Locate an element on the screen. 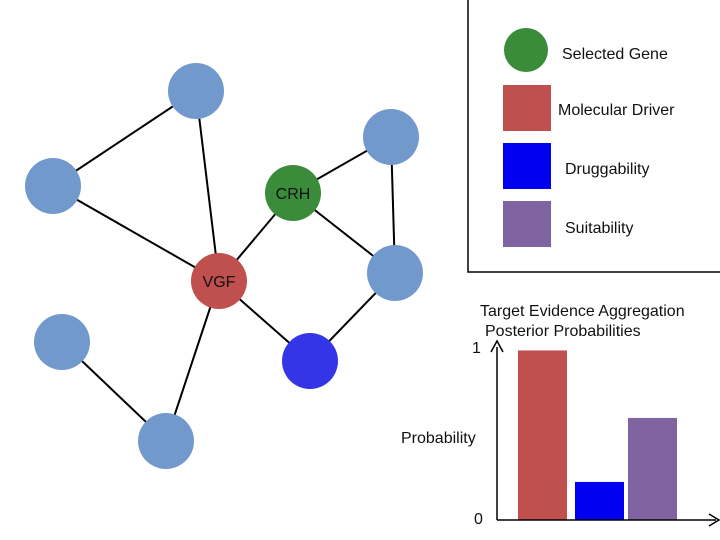 This screenshot has width=720, height=540. bar-suitability is located at coordinates (652, 468).